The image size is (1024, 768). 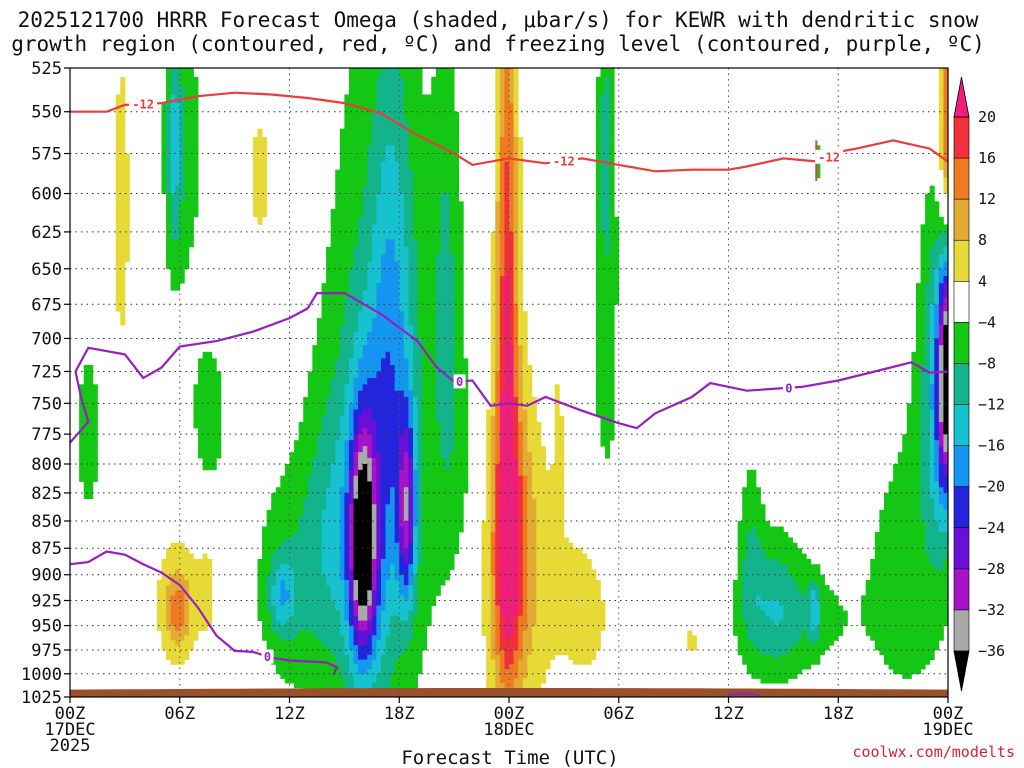 What do you see at coordinates (289, 714) in the screenshot?
I see `x-tick-label: 12Z` at bounding box center [289, 714].